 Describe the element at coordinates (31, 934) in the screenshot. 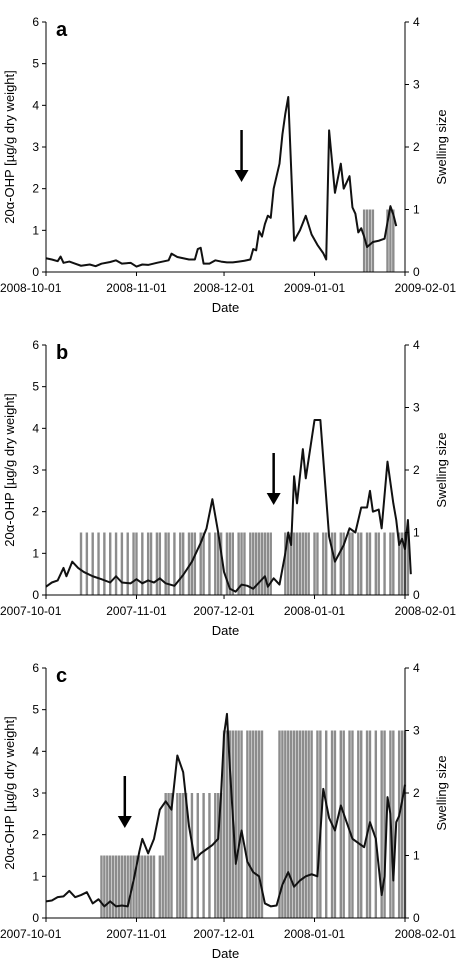

I see `x-tick-label: 2007-10-01` at that location.